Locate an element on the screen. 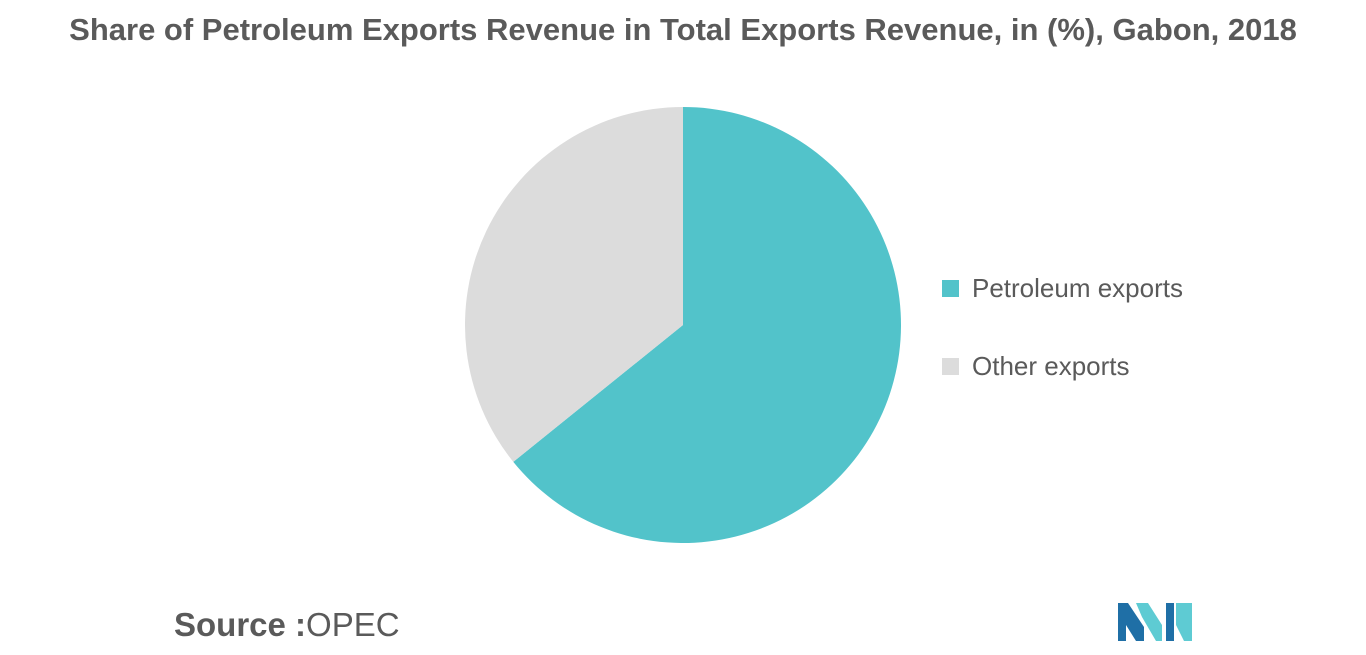  source-note: Source :OPEC is located at coordinates (287, 625).